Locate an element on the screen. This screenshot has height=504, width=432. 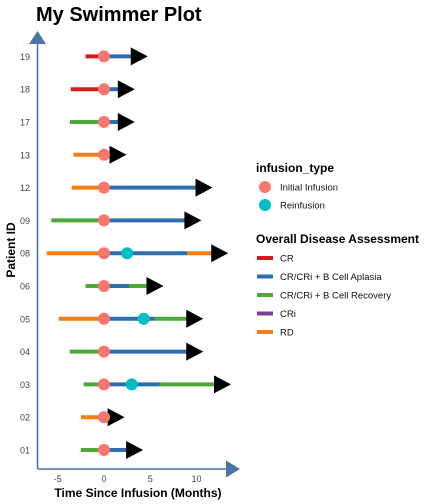
y-axis-arrowhead is located at coordinates (37, 37).